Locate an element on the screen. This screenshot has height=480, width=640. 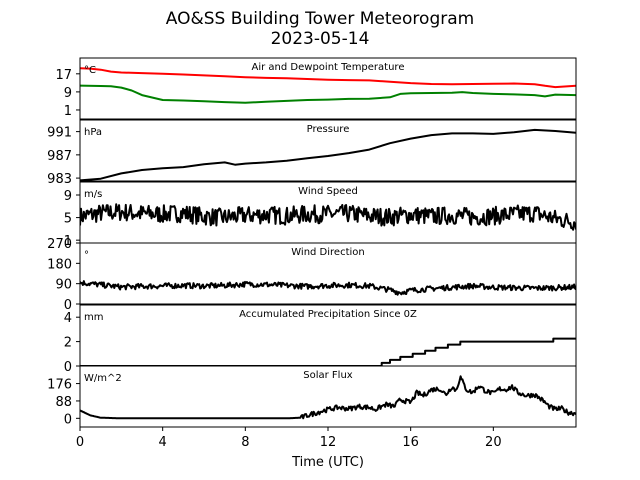
y-tick-label: 180 is located at coordinates (59, 264).